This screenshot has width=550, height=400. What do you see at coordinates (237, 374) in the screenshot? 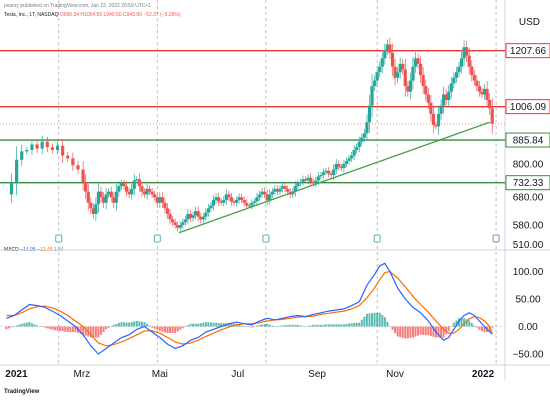
I see `time-tick-label: Jul` at bounding box center [237, 374].